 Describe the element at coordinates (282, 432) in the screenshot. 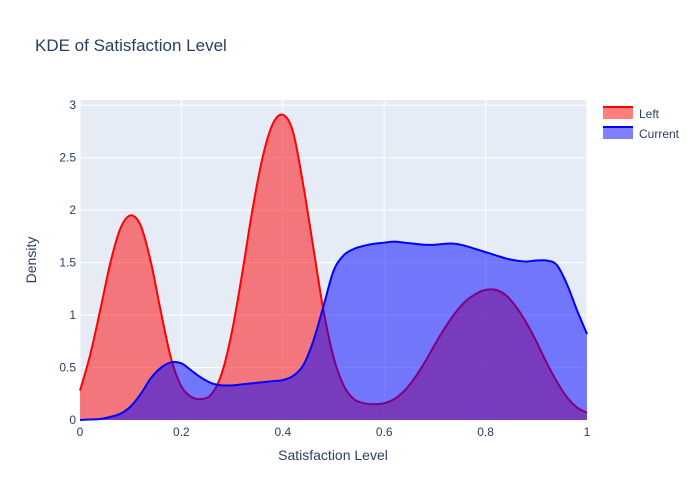

I see `x-tick-label: 0.4` at that location.